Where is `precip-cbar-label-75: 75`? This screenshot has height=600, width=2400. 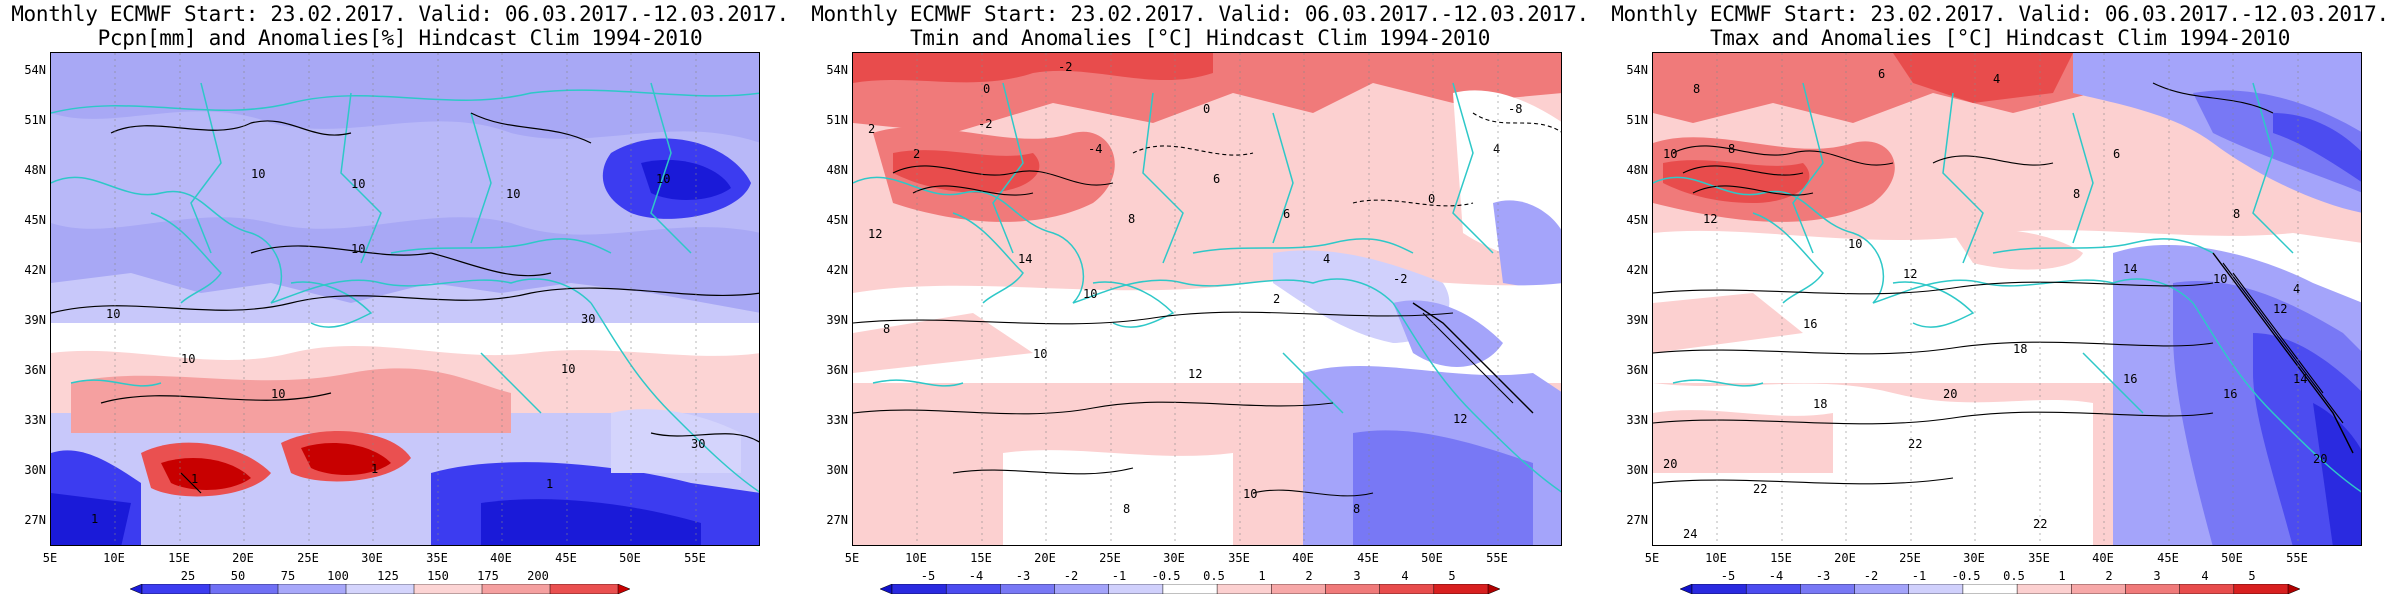
precip-cbar-label-75: 75 is located at coordinates (288, 576).